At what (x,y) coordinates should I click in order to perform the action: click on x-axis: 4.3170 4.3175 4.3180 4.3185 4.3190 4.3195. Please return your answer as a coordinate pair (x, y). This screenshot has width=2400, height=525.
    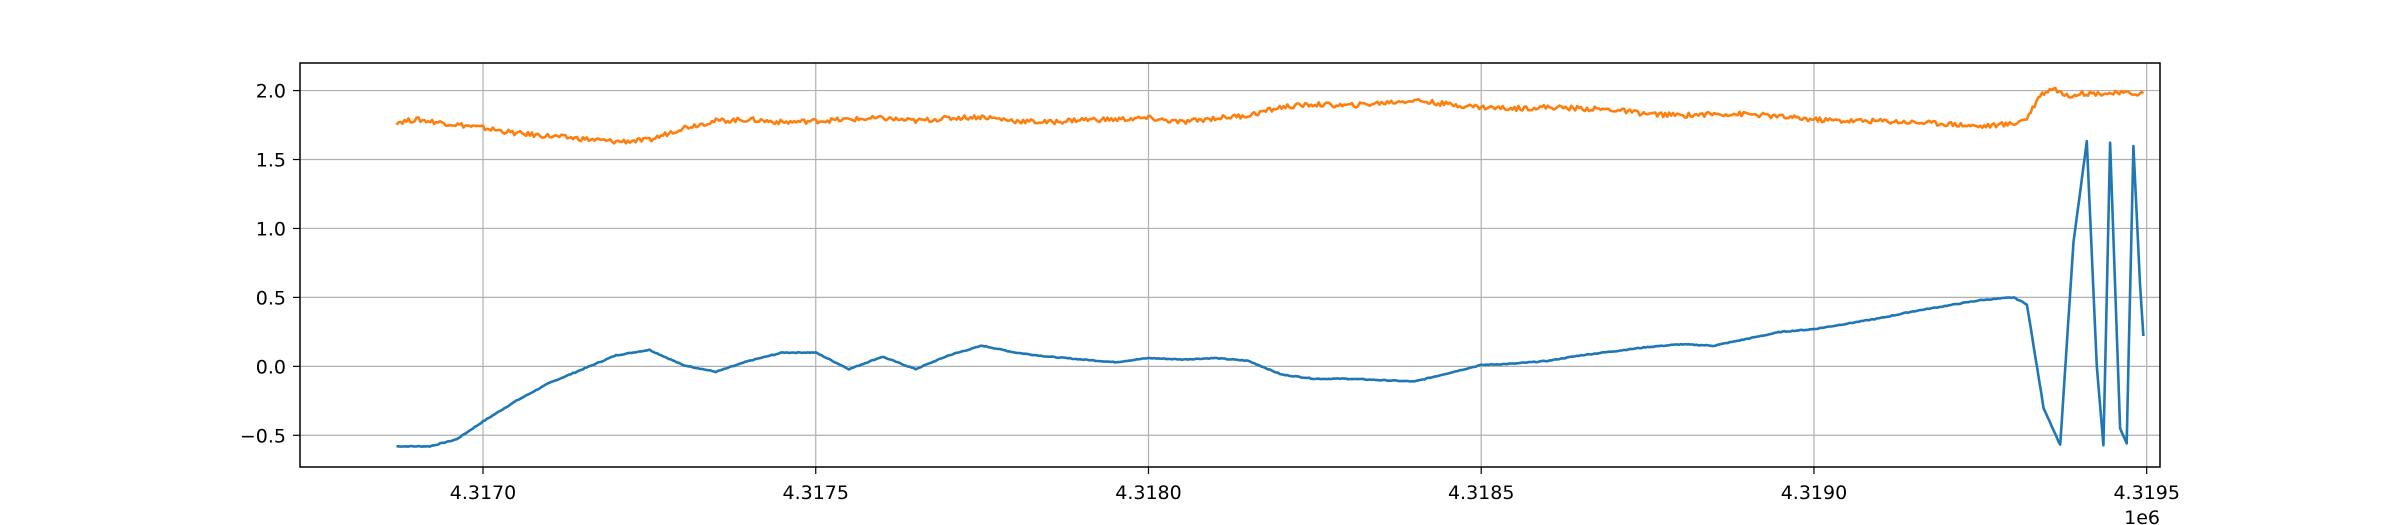
    Looking at the image, I should click on (1315, 485).